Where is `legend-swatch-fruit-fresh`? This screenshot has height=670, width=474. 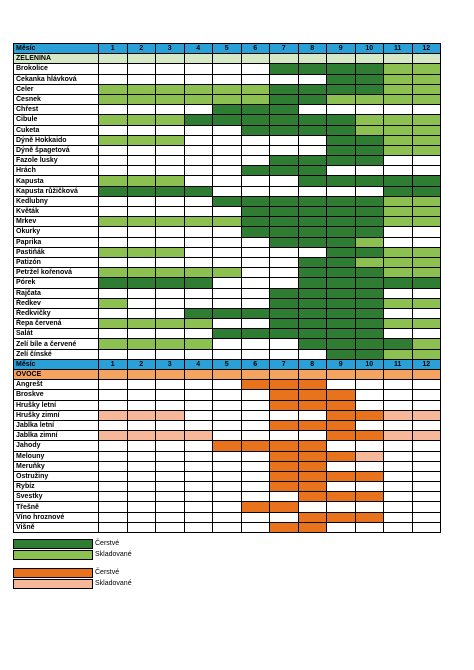 legend-swatch-fruit-fresh is located at coordinates (53, 572).